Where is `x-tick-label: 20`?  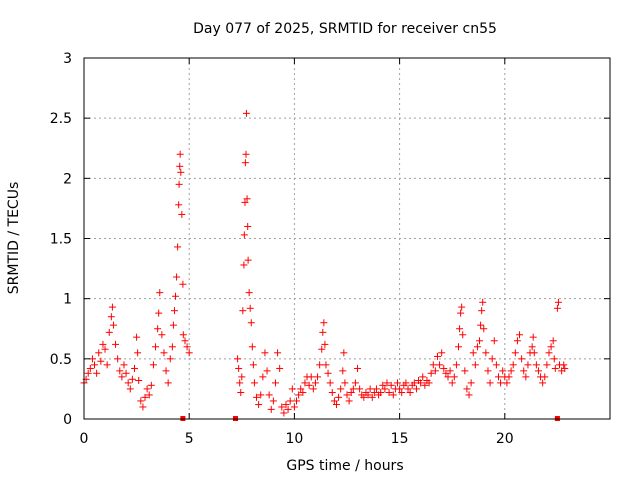
x-tick-label: 20 is located at coordinates (505, 439).